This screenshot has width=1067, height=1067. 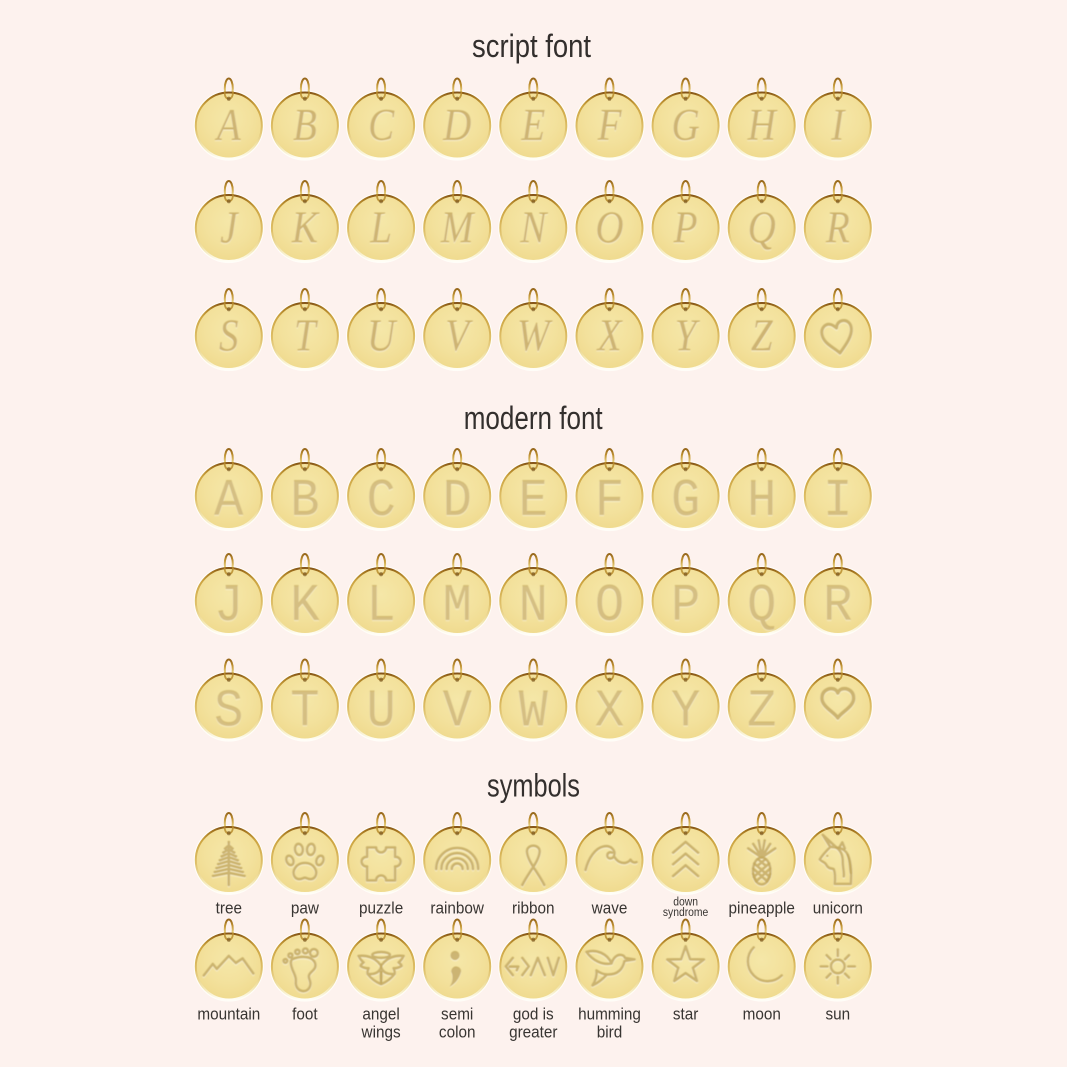 I want to click on svg-text: sun, so click(x=837, y=1014).